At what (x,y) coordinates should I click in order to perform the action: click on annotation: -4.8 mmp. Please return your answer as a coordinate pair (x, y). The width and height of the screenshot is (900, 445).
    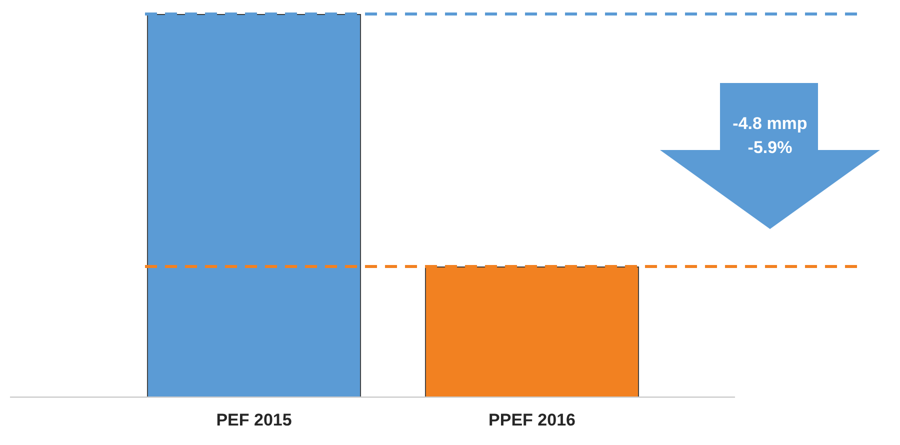
    Looking at the image, I should click on (770, 124).